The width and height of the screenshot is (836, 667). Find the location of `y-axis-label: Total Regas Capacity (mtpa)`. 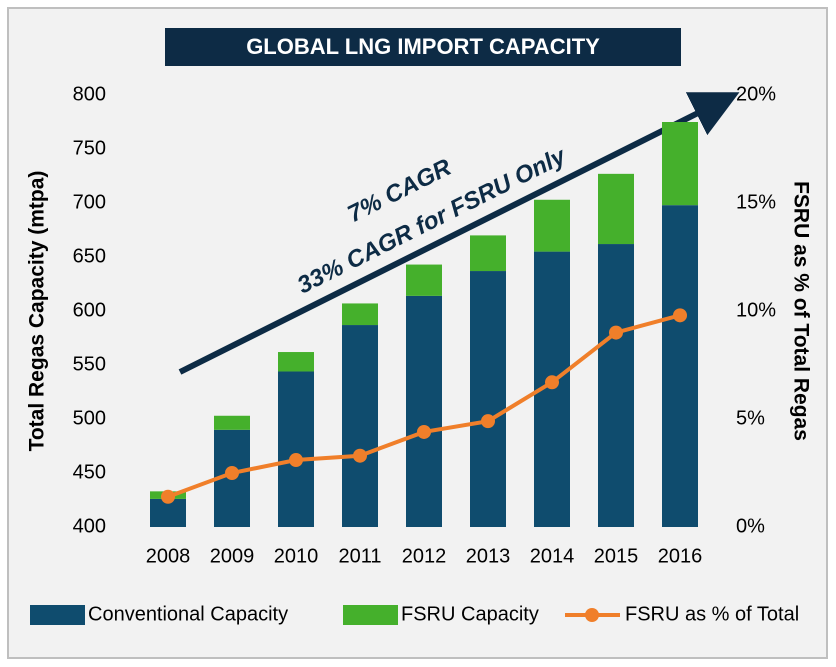

y-axis-label: Total Regas Capacity (mtpa) is located at coordinates (37, 311).